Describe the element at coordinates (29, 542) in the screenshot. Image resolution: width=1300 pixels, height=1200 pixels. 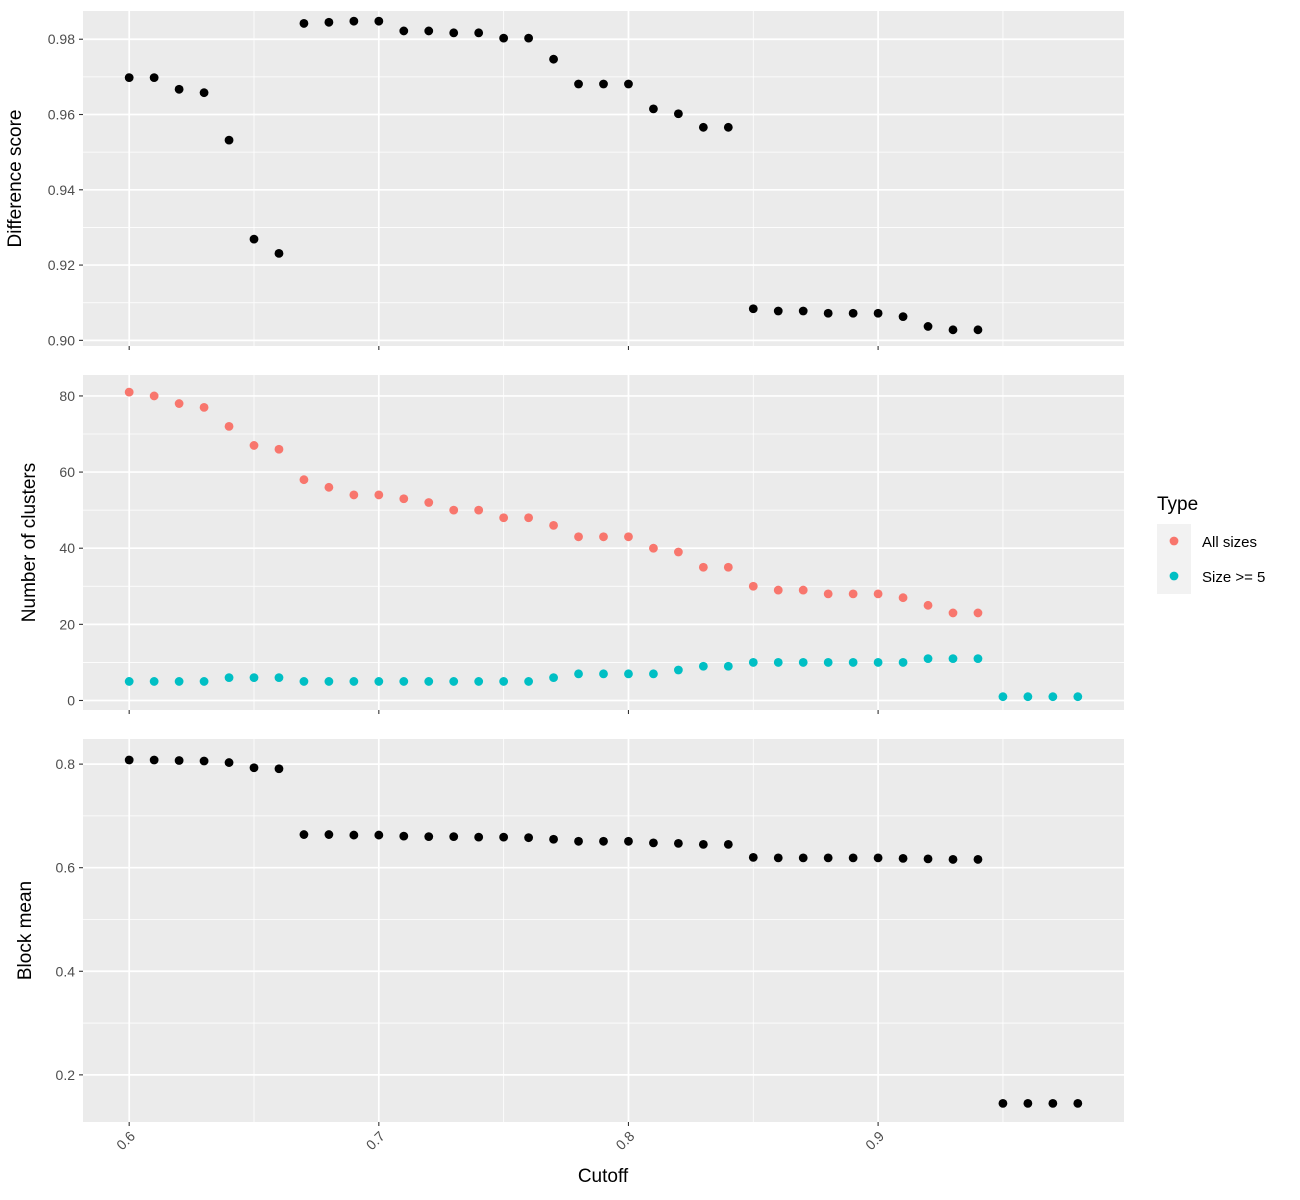
I see `y-axis-title: Number of clusters` at that location.